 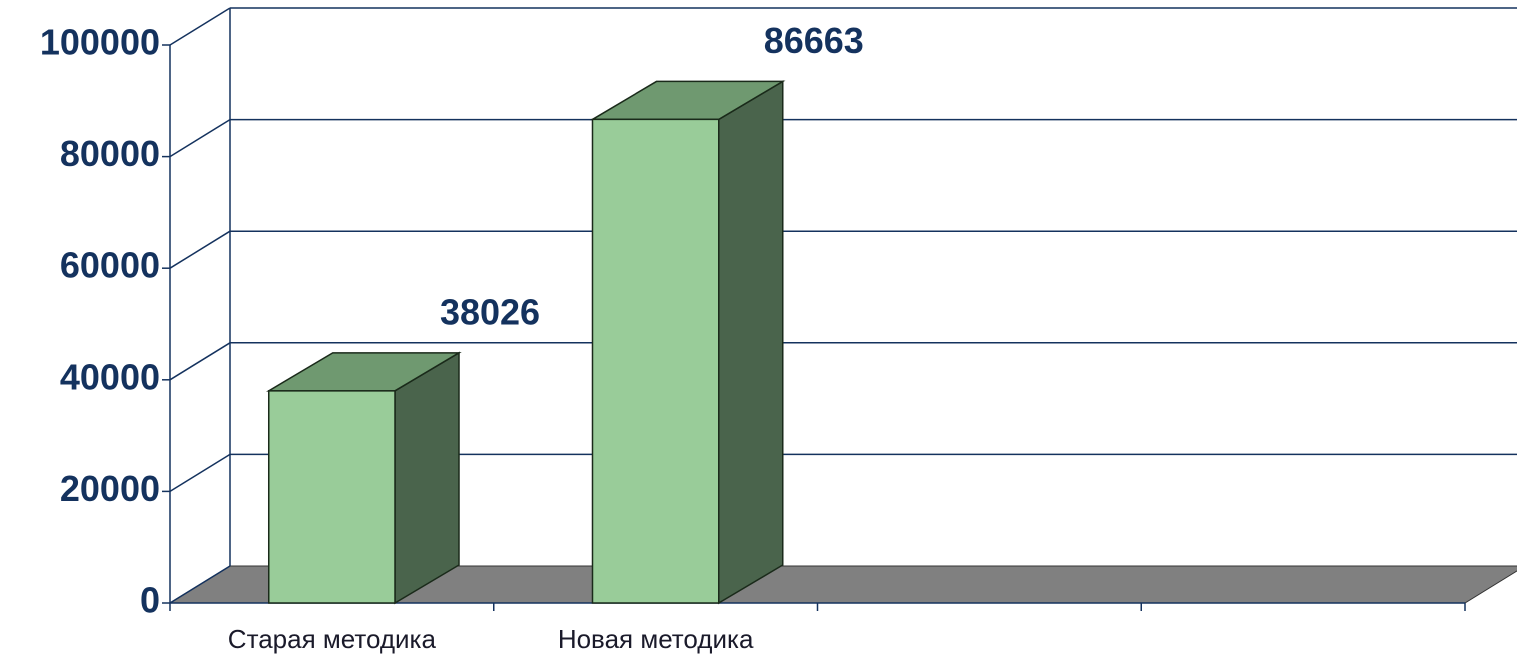 I want to click on y-tick-label: 0, so click(x=150, y=600).